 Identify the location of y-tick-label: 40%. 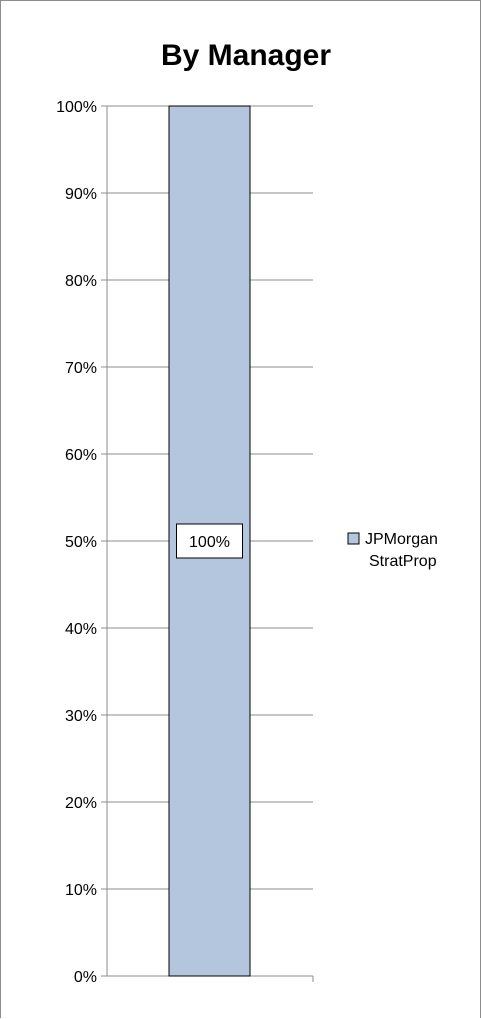
(81, 629).